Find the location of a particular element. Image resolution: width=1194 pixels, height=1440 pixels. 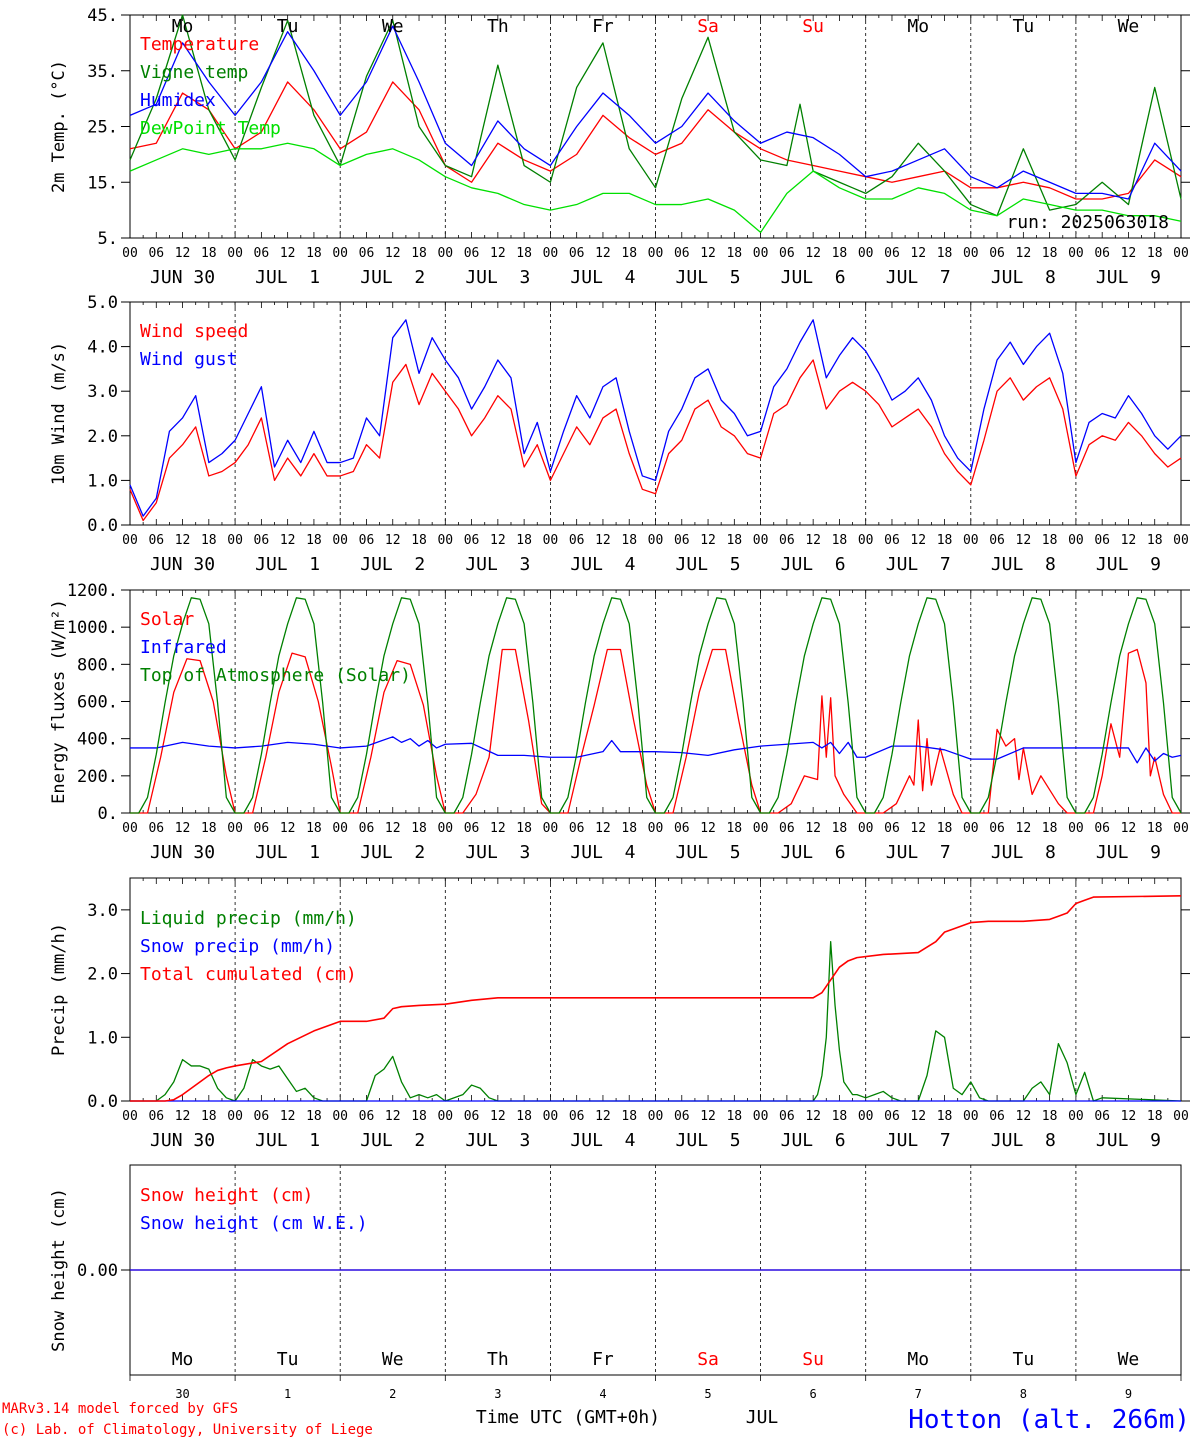

month-label: JUL is located at coordinates (762, 1417).